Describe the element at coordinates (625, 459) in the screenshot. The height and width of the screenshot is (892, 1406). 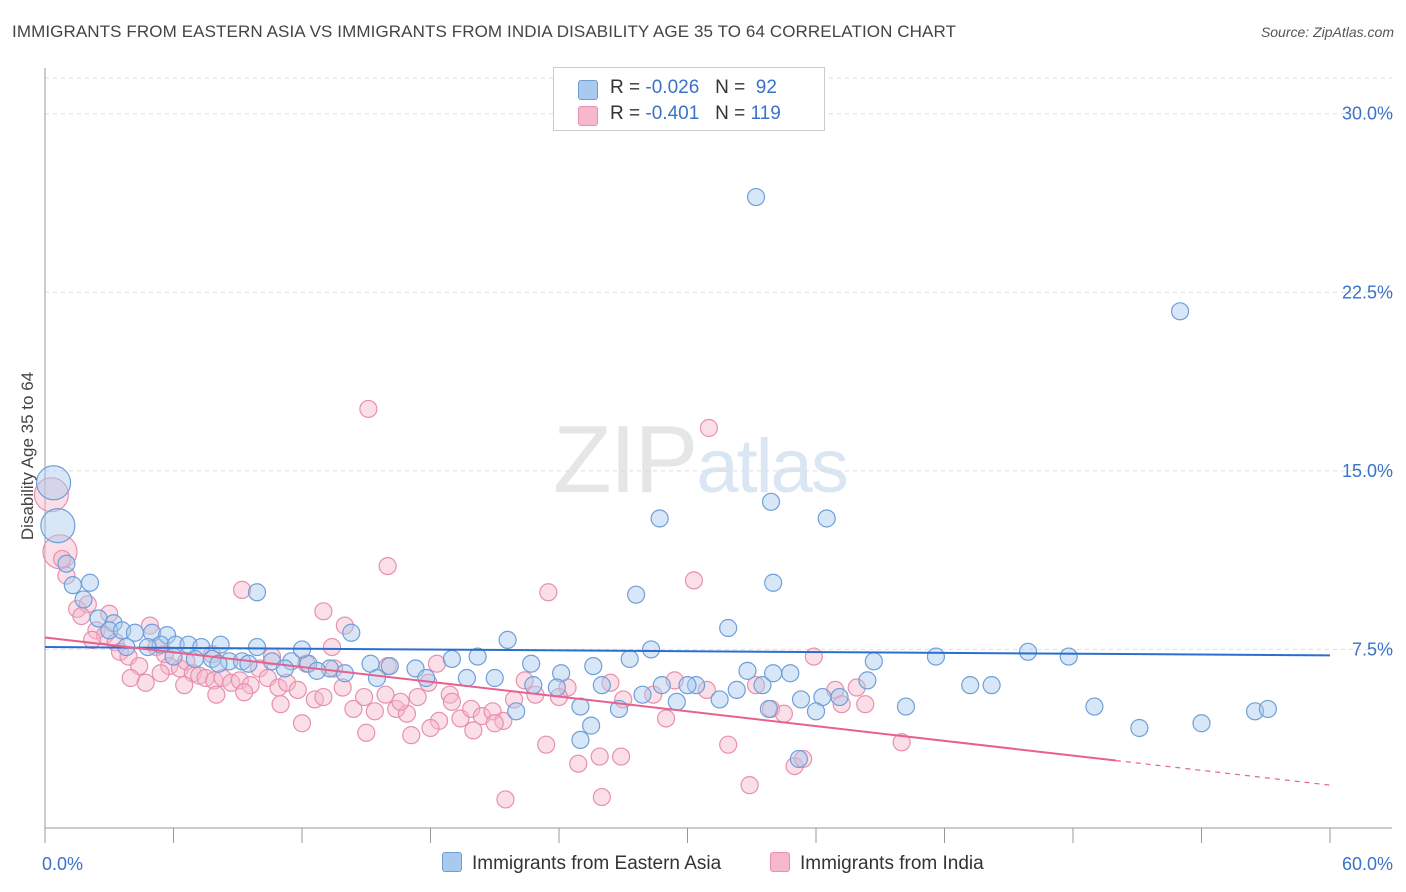
I see `watermark-zip: ZIP` at that location.